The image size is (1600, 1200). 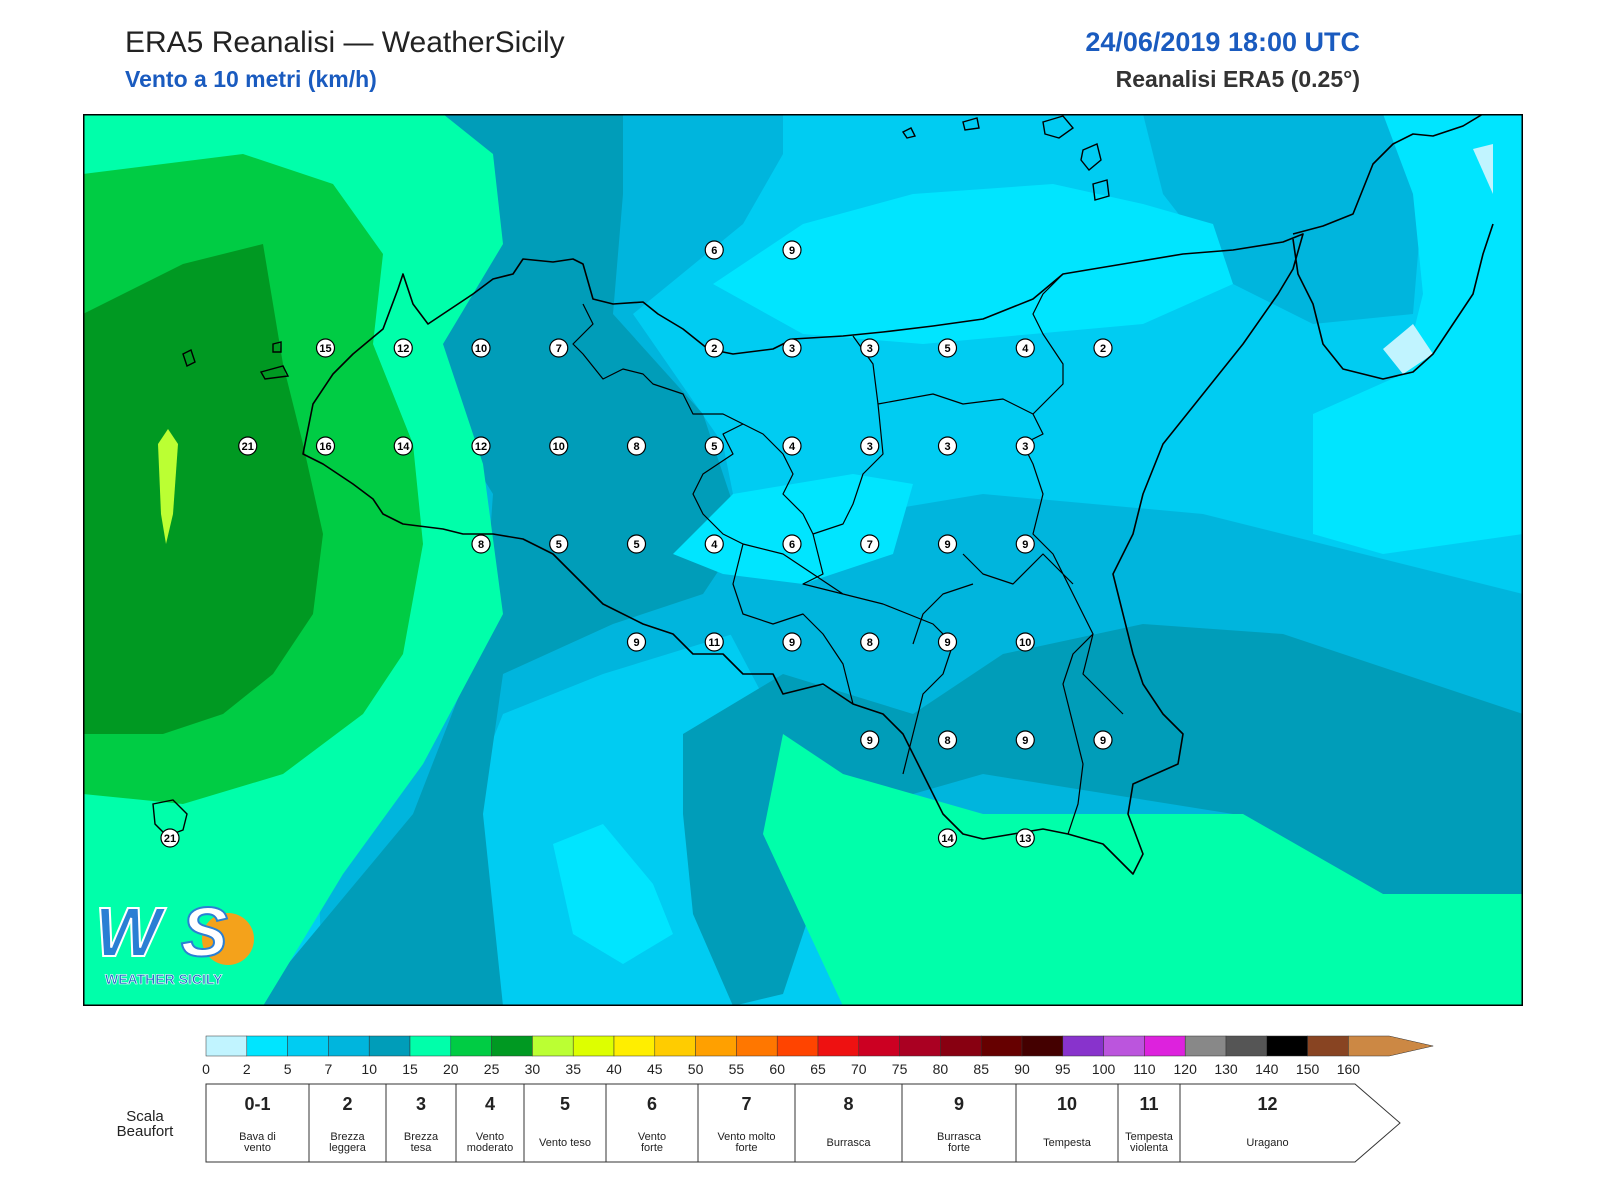 What do you see at coordinates (1067, 1143) in the screenshot?
I see `beaufort-name: Tempesta` at bounding box center [1067, 1143].